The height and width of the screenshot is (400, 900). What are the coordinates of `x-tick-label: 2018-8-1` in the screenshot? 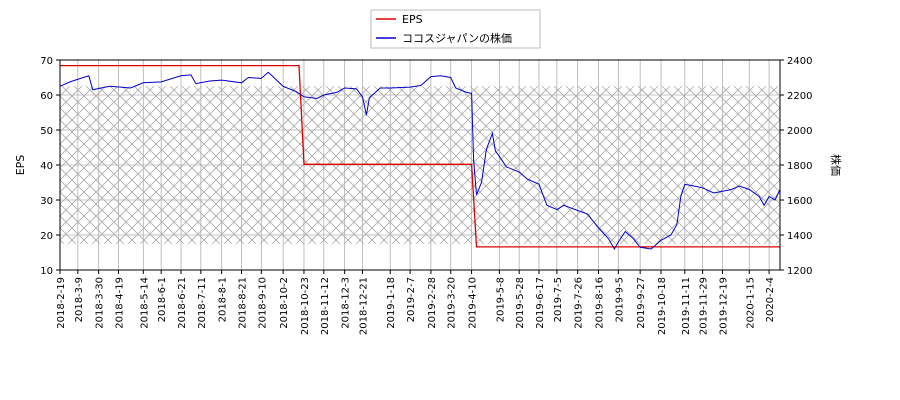 It's located at (223, 299).